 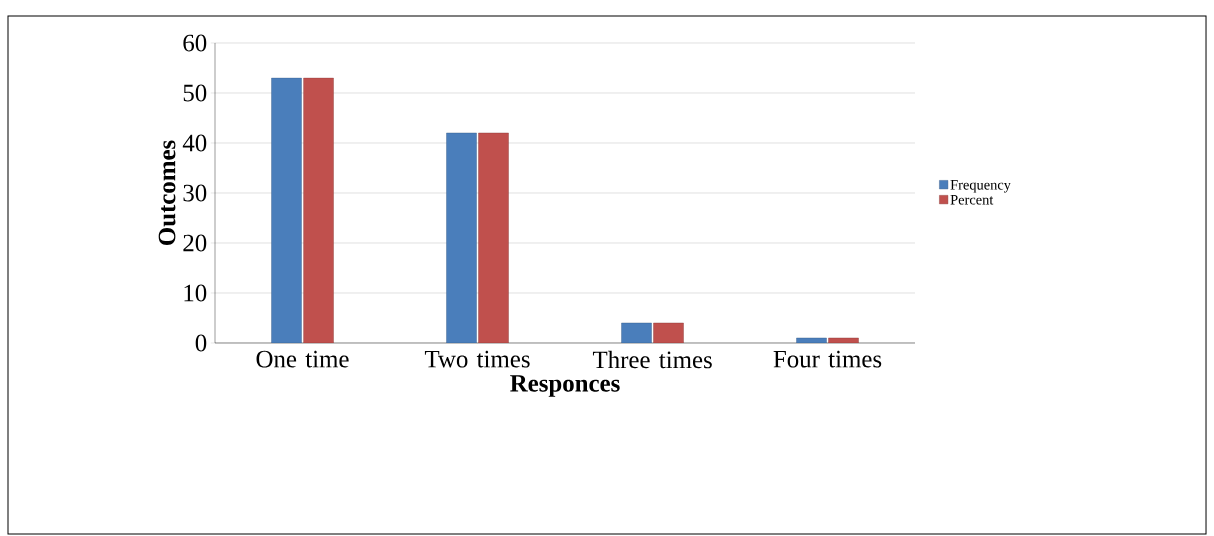 I want to click on legend-label: Frequency, so click(x=980, y=186).